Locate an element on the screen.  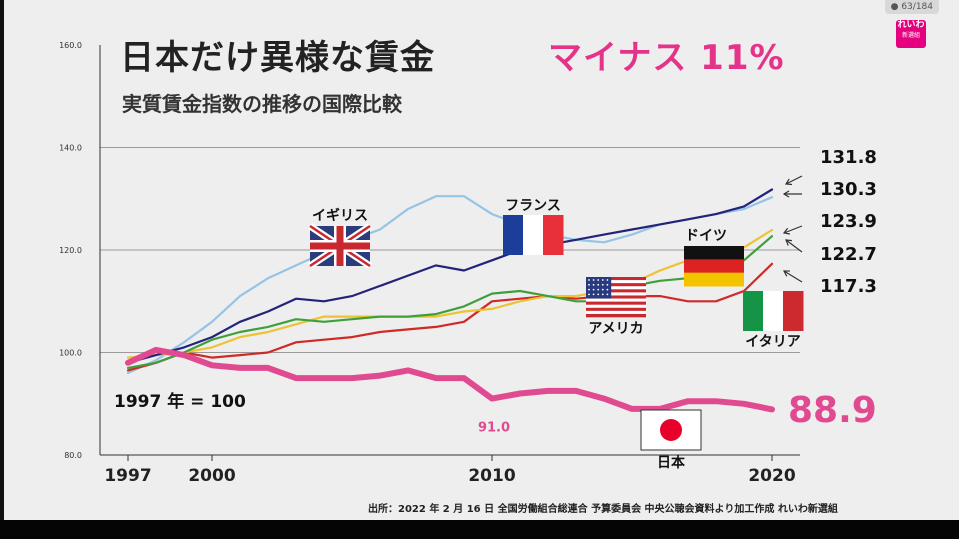
japan-flag-icon is located at coordinates (671, 430).